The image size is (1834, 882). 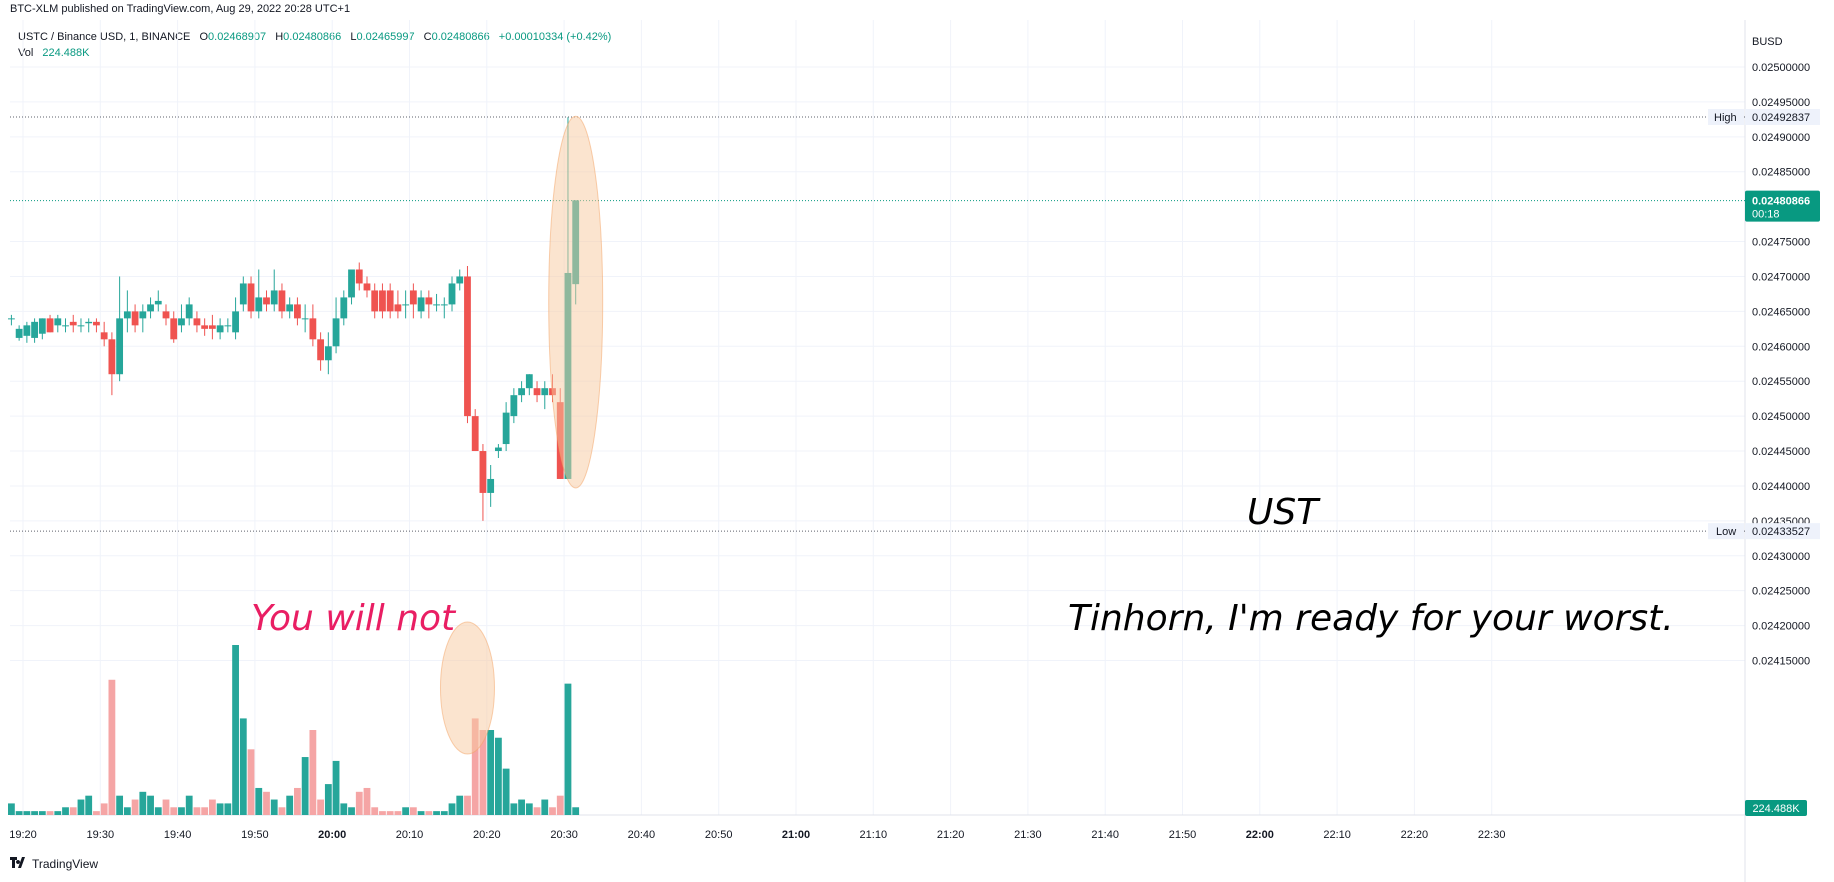 I want to click on open-value: 0.02468907, so click(x=237, y=37).